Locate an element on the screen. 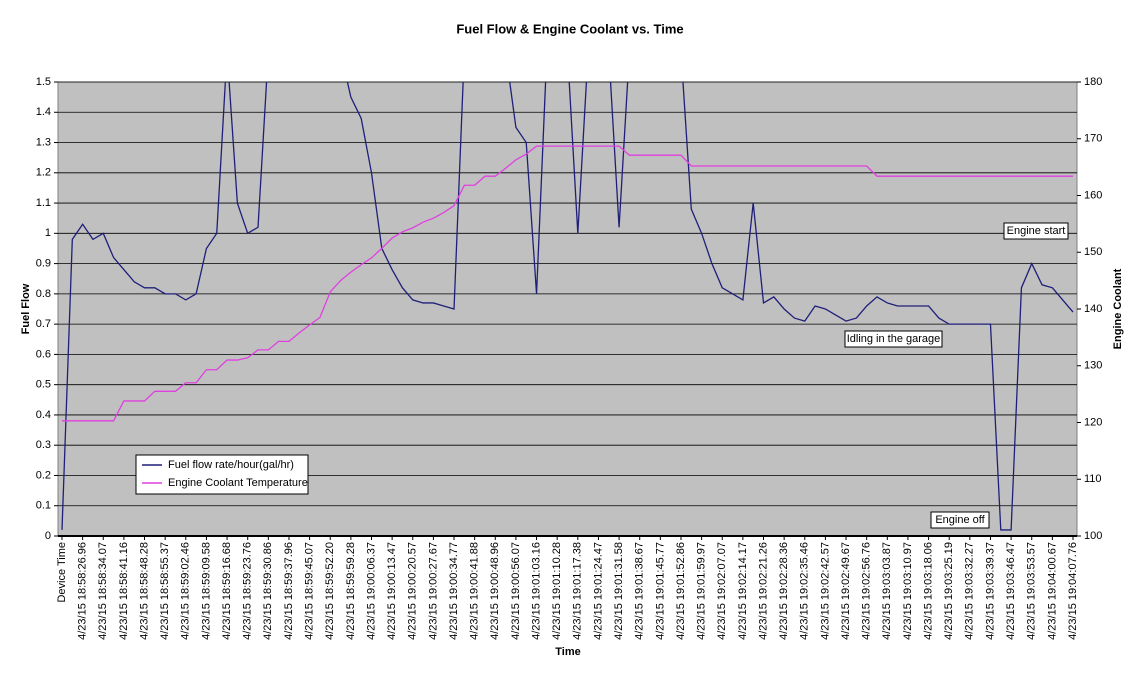 This screenshot has width=1138, height=674. y-tick-label: 0.6 is located at coordinates (43, 354).